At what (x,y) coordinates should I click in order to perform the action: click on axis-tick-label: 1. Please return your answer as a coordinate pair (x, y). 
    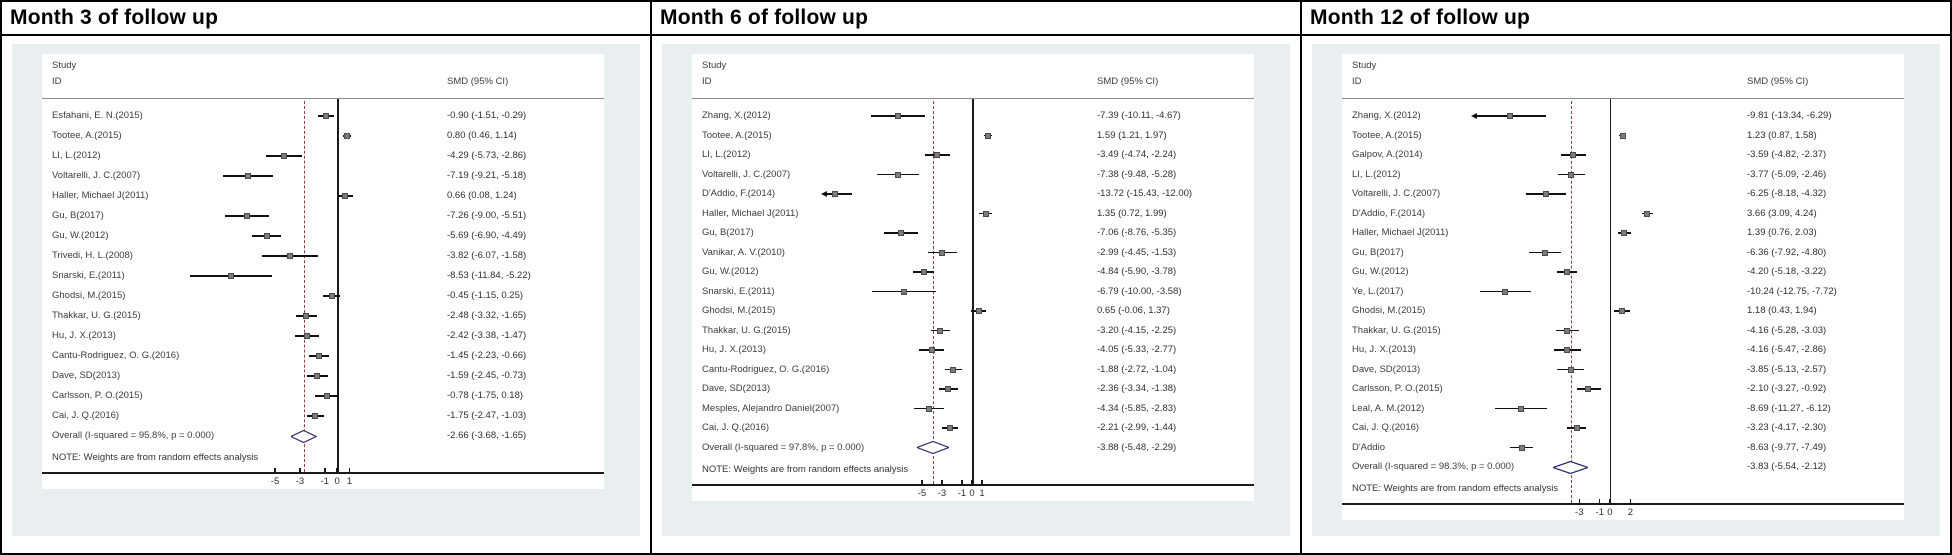
    Looking at the image, I should click on (349, 481).